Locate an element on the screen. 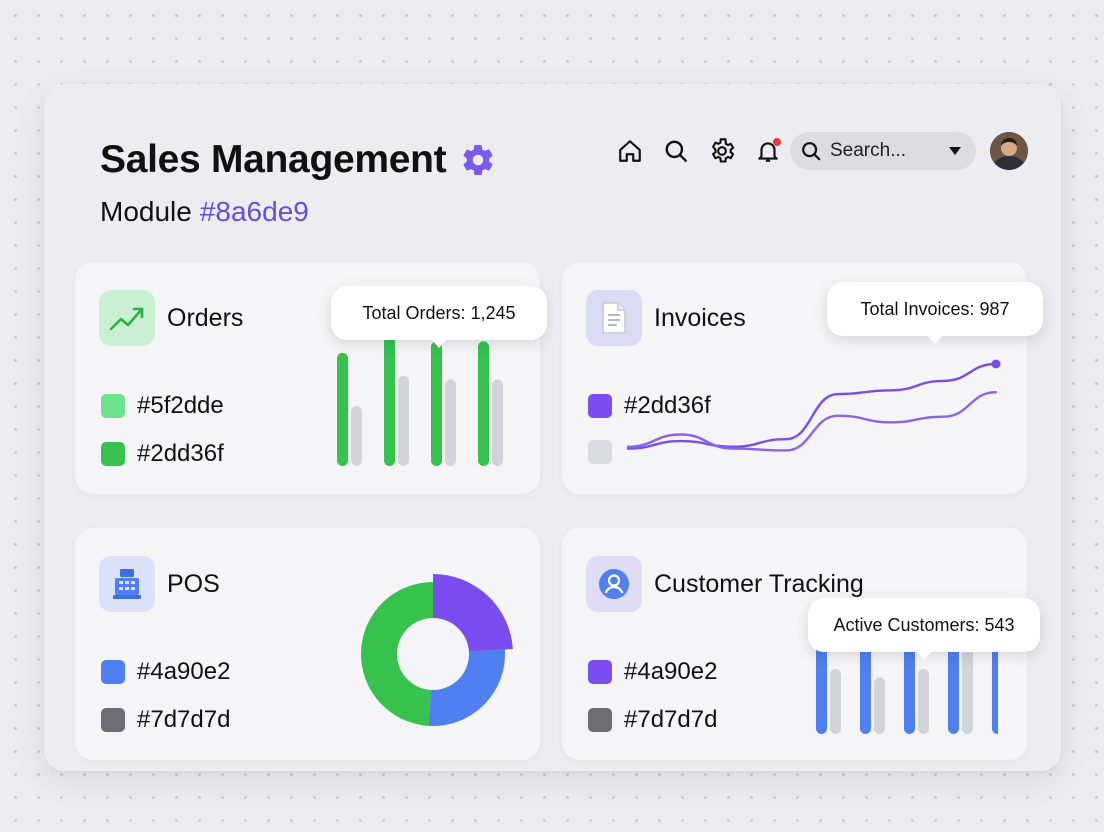  page-subtitle: Module #8a6de9 is located at coordinates (204, 212).